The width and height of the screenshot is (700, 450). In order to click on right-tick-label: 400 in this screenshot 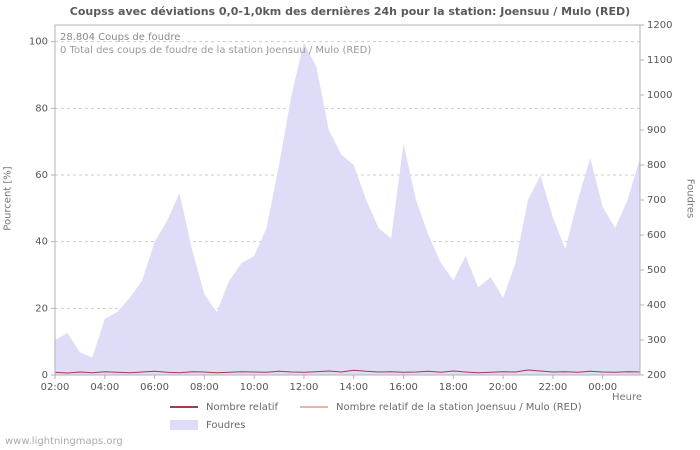, I will do `click(656, 305)`.